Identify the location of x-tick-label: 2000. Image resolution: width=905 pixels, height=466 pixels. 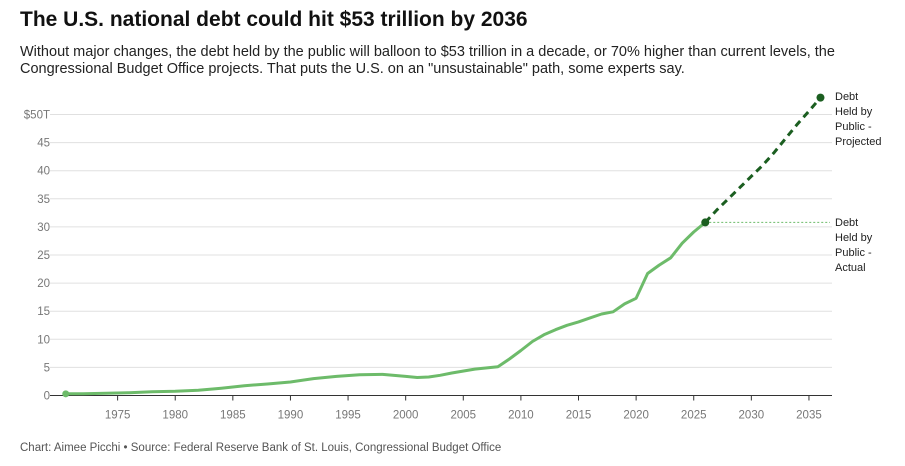
(406, 416).